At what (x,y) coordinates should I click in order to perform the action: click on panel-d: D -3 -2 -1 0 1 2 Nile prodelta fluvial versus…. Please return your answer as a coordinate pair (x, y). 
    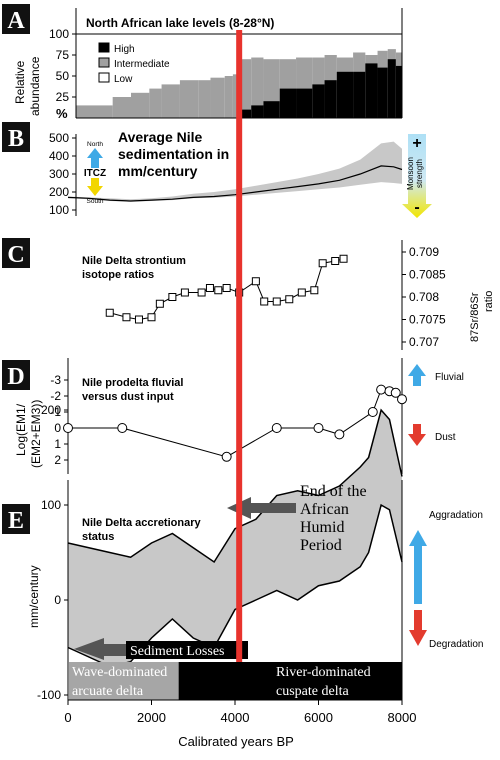
    Looking at the image, I should click on (233, 416).